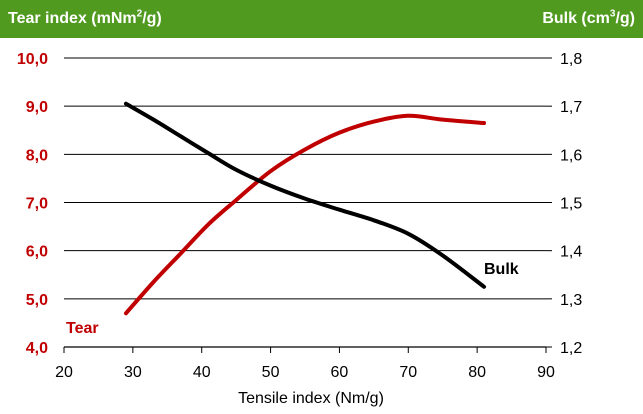 The height and width of the screenshot is (414, 643). Describe the element at coordinates (571, 204) in the screenshot. I see `right-axis-tick-label: 1,5` at that location.